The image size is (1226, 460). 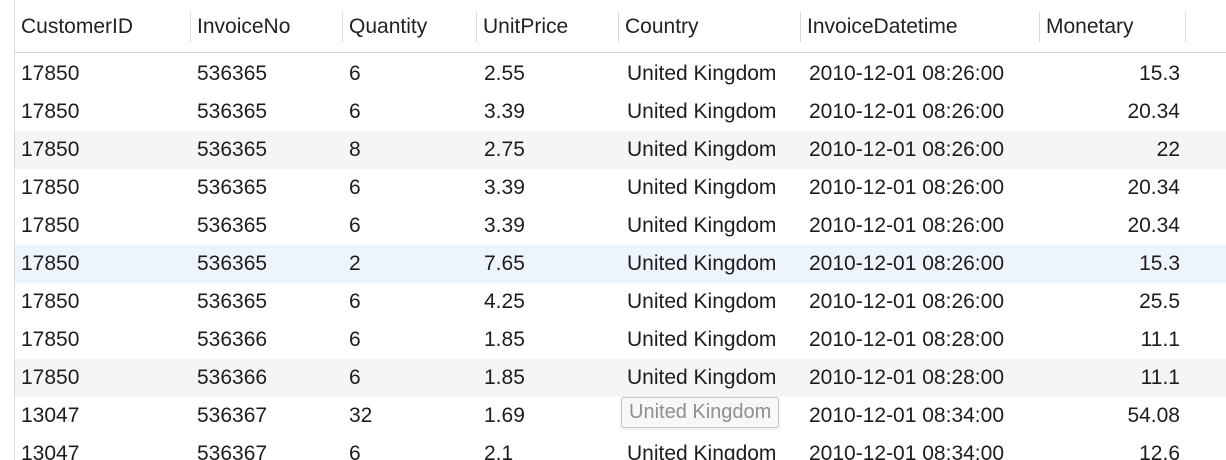 I want to click on column-header-country: Country, so click(x=710, y=26).